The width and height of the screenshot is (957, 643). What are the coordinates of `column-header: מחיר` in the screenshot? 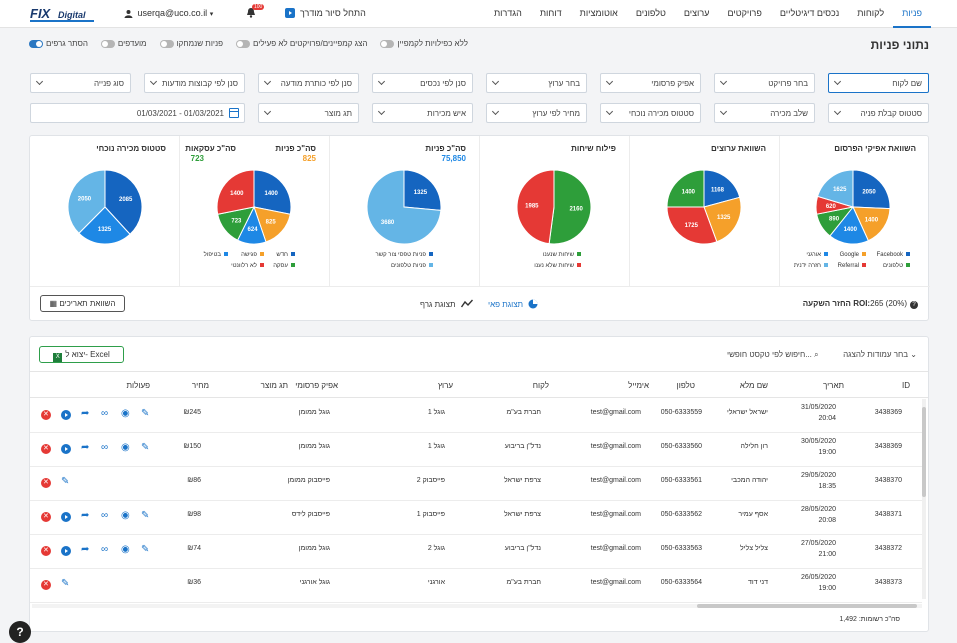 It's located at (200, 385).